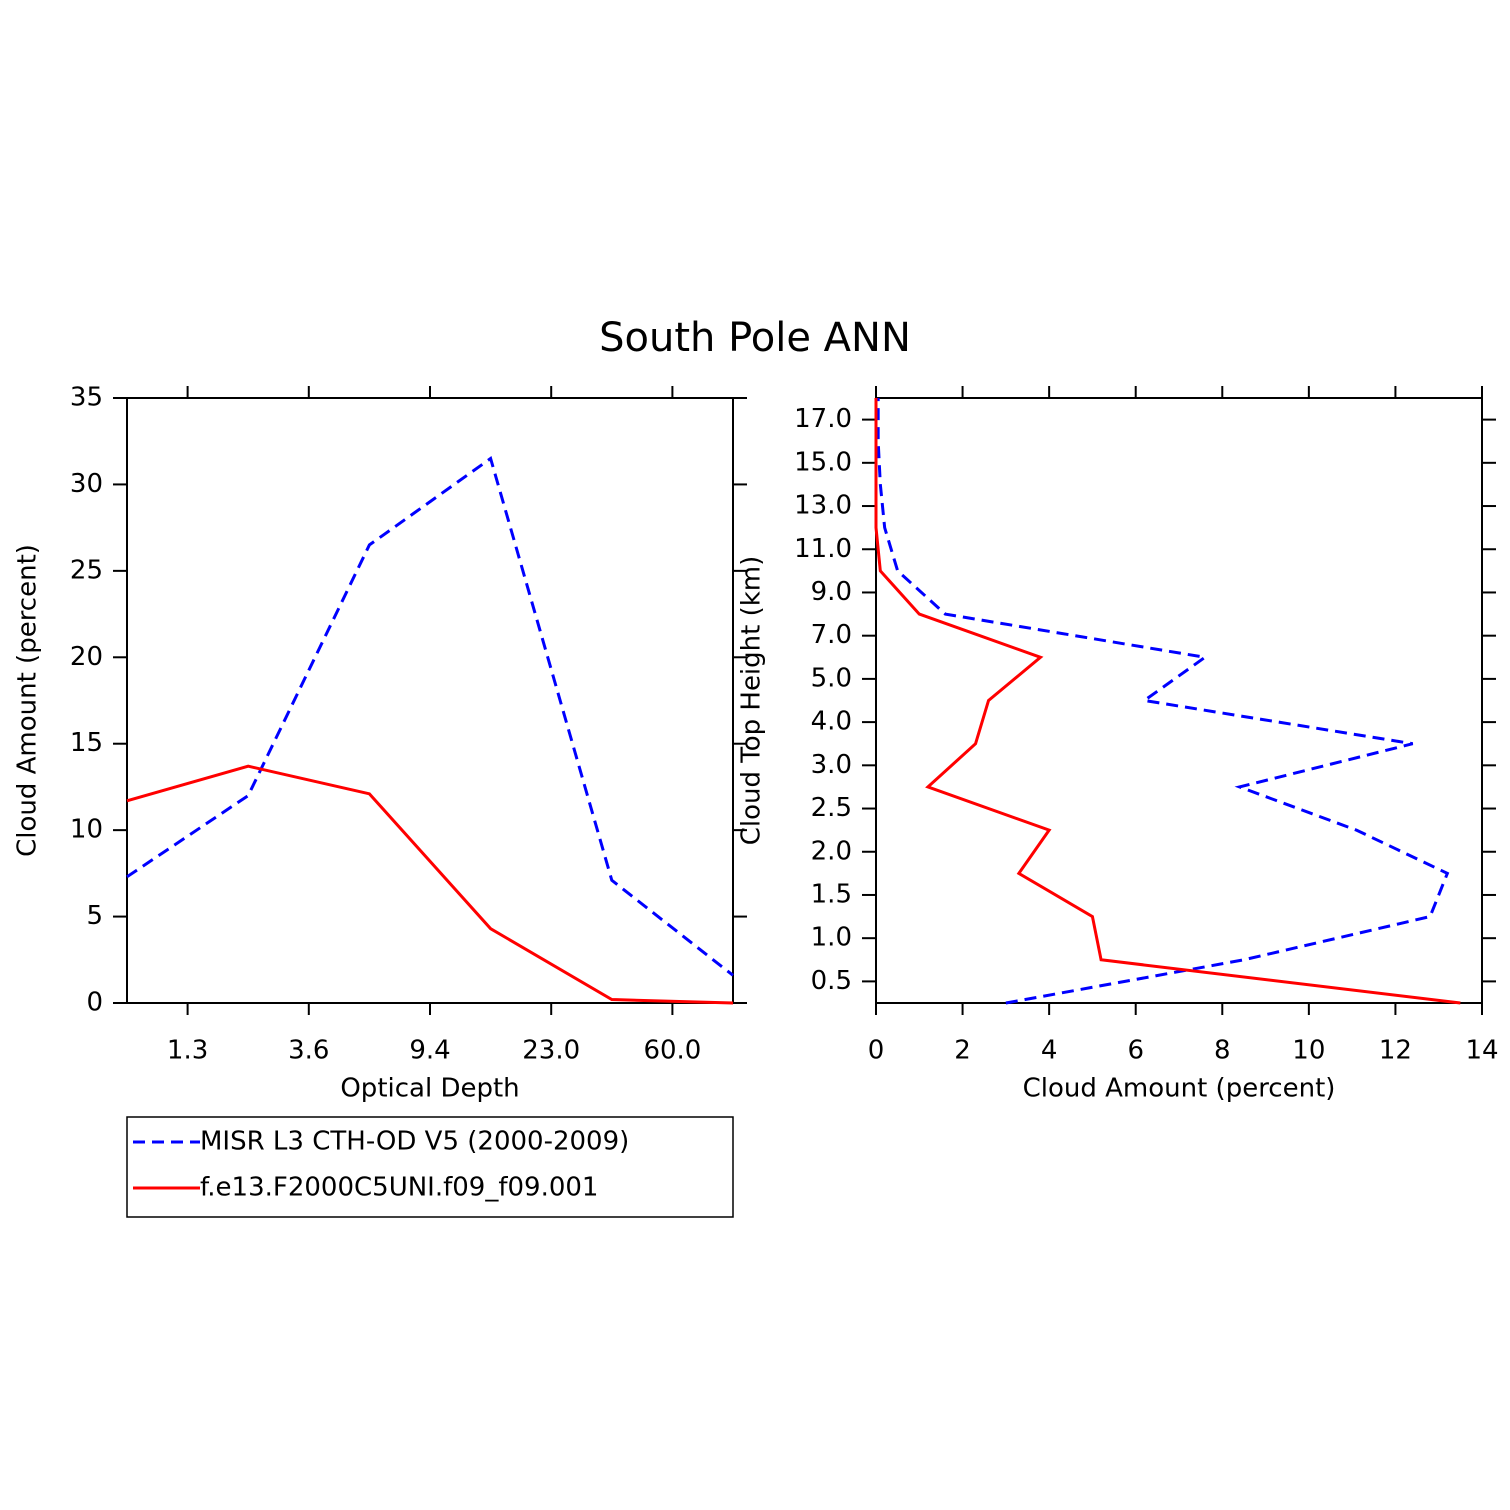 Image resolution: width=1510 pixels, height=1510 pixels. What do you see at coordinates (755, 338) in the screenshot?
I see `chart-title: South Pole ANN` at bounding box center [755, 338].